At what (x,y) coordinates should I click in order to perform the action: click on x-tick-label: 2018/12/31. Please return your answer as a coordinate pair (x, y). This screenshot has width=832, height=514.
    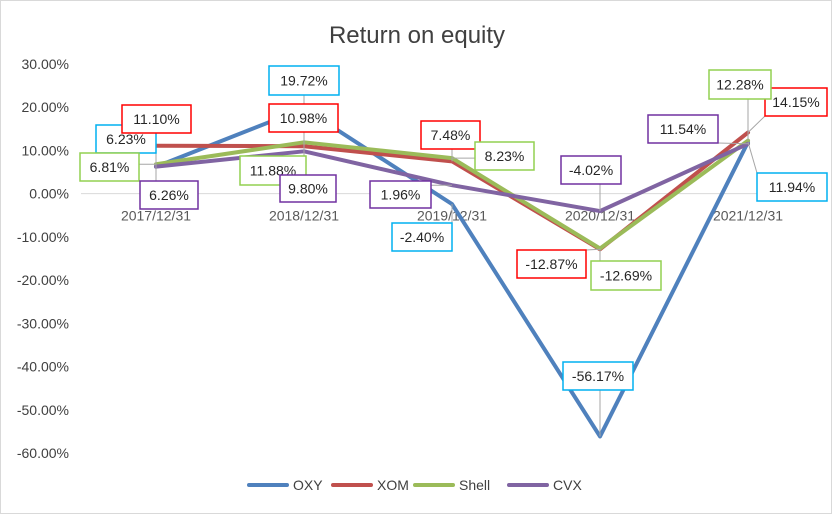
    Looking at the image, I should click on (304, 216).